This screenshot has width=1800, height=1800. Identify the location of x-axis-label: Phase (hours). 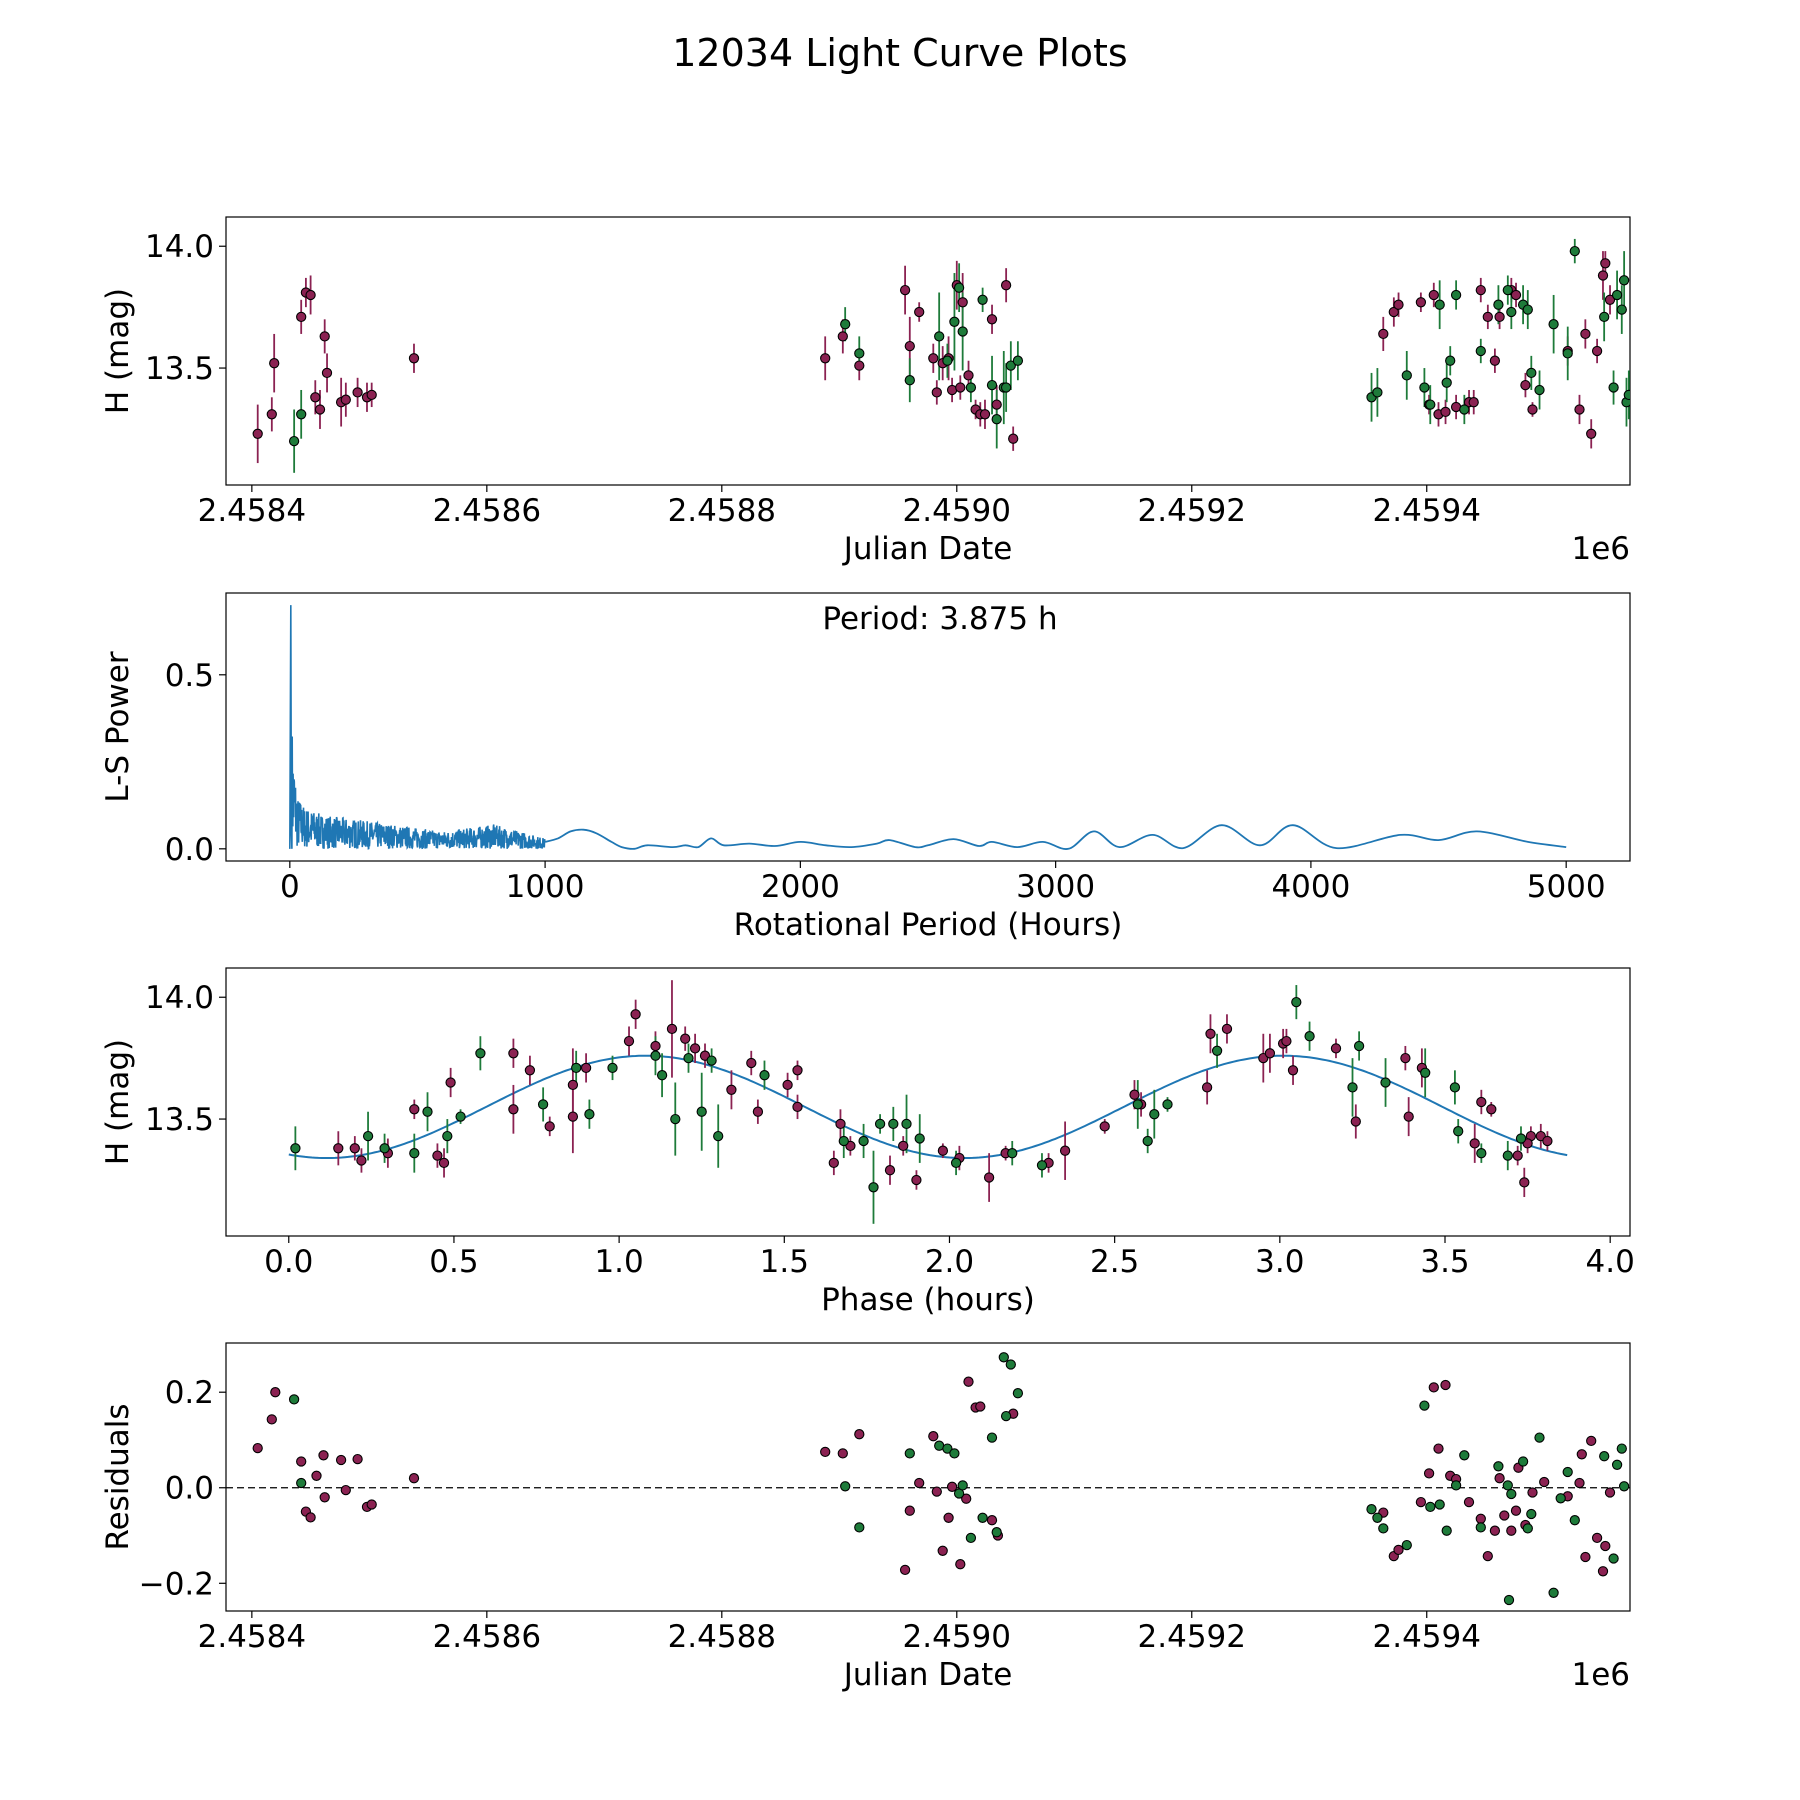
(928, 1300).